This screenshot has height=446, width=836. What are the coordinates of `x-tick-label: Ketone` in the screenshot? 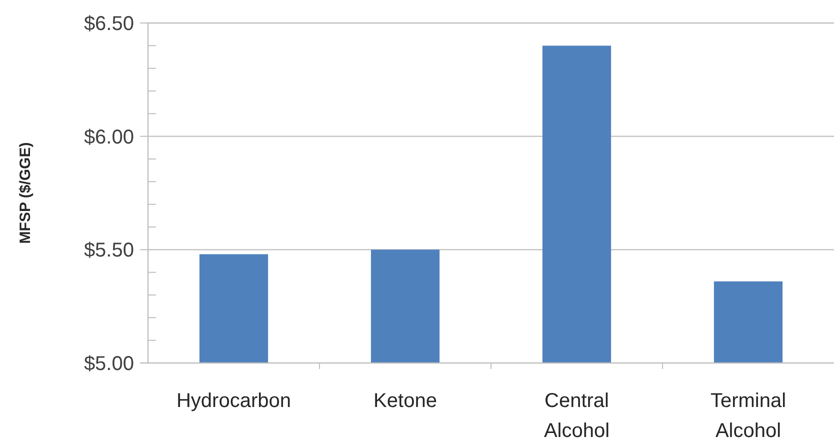 It's located at (405, 401).